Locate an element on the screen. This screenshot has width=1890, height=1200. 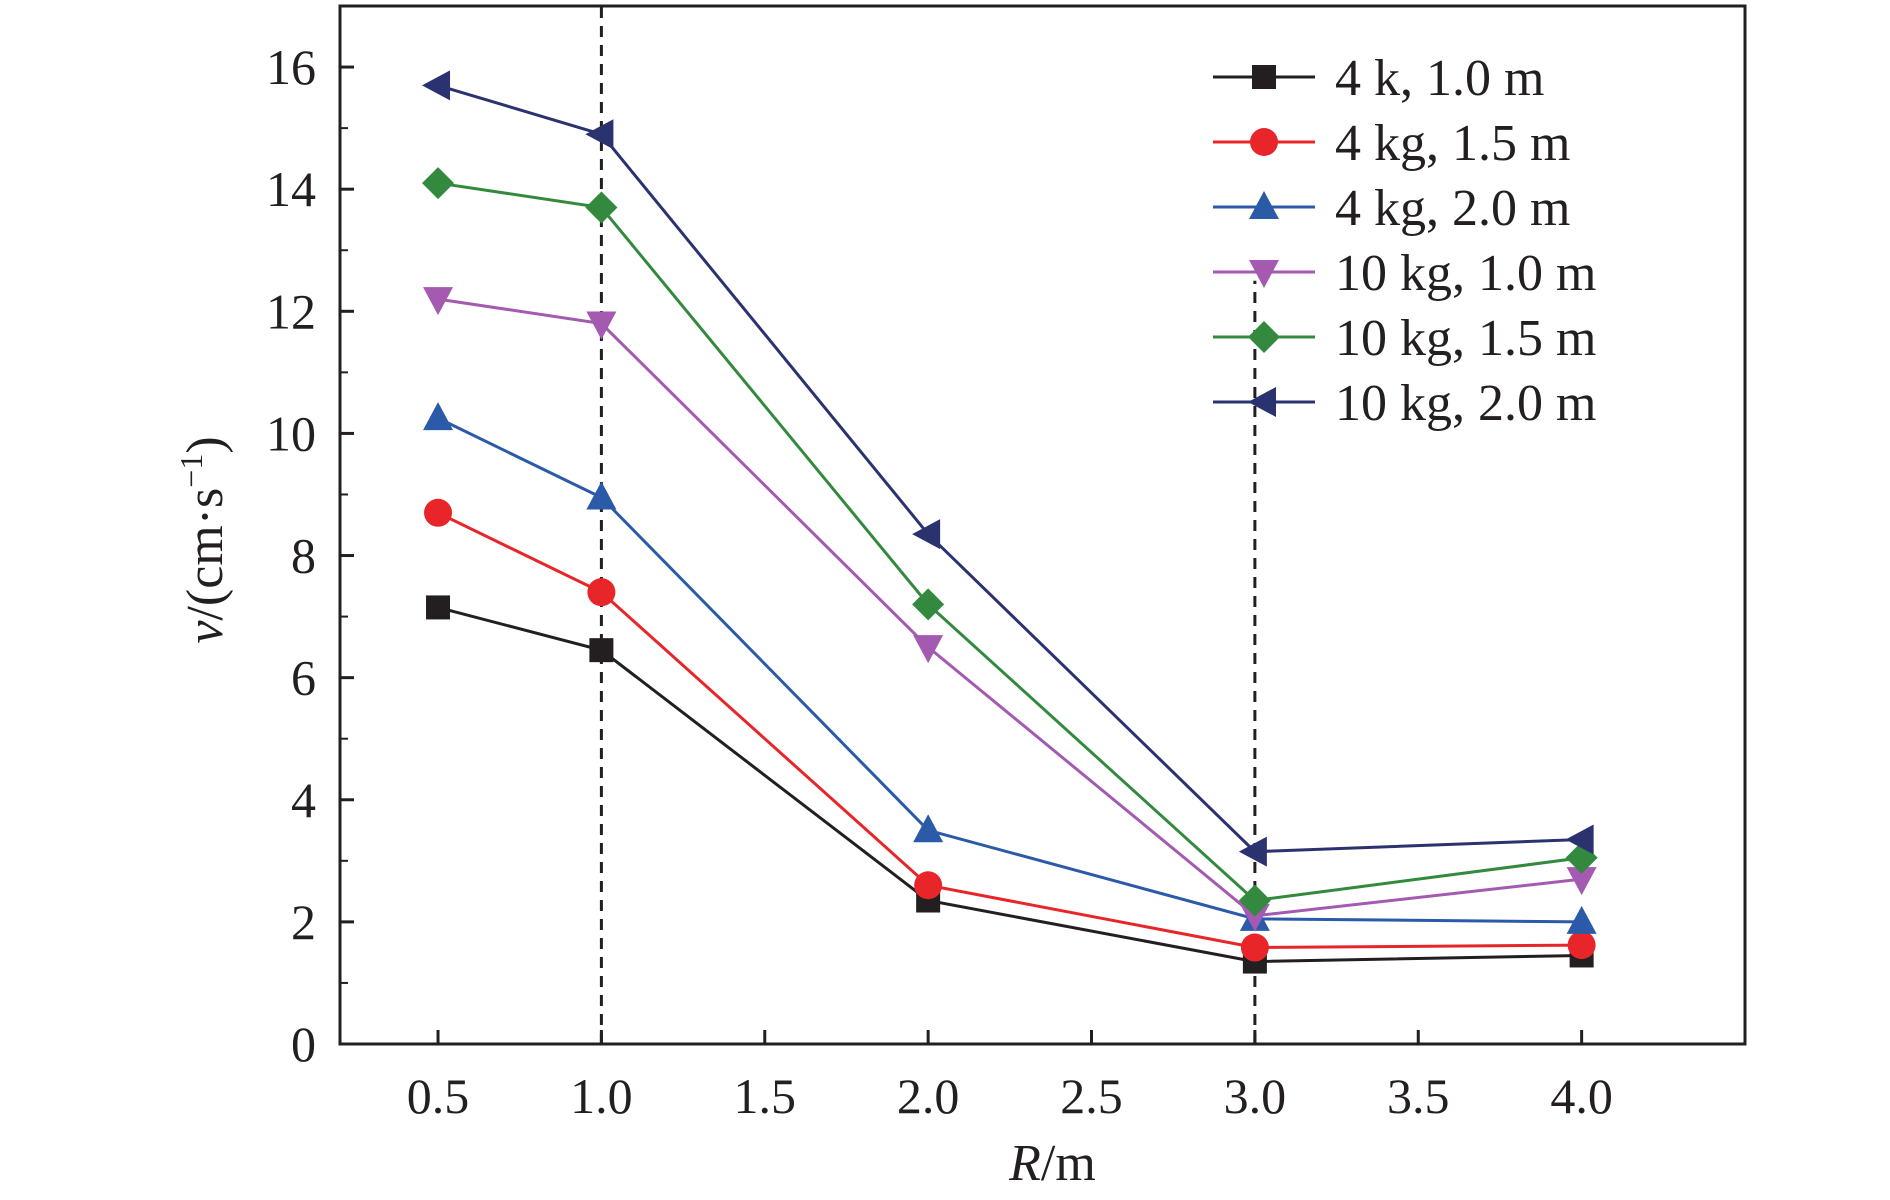
y-axis-unit-exponent: −1 is located at coordinates (191, 471).